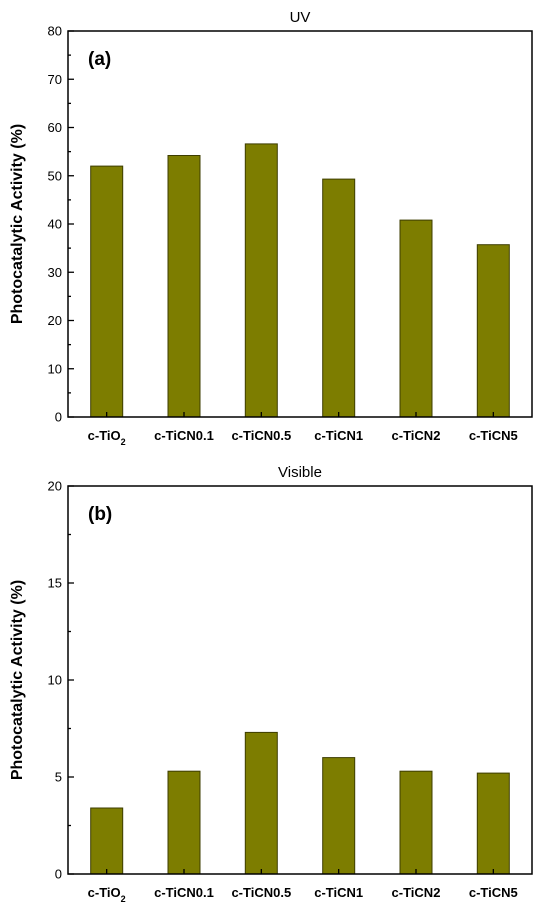 The image size is (550, 914). I want to click on y-tick-label: 70, so click(55, 79).